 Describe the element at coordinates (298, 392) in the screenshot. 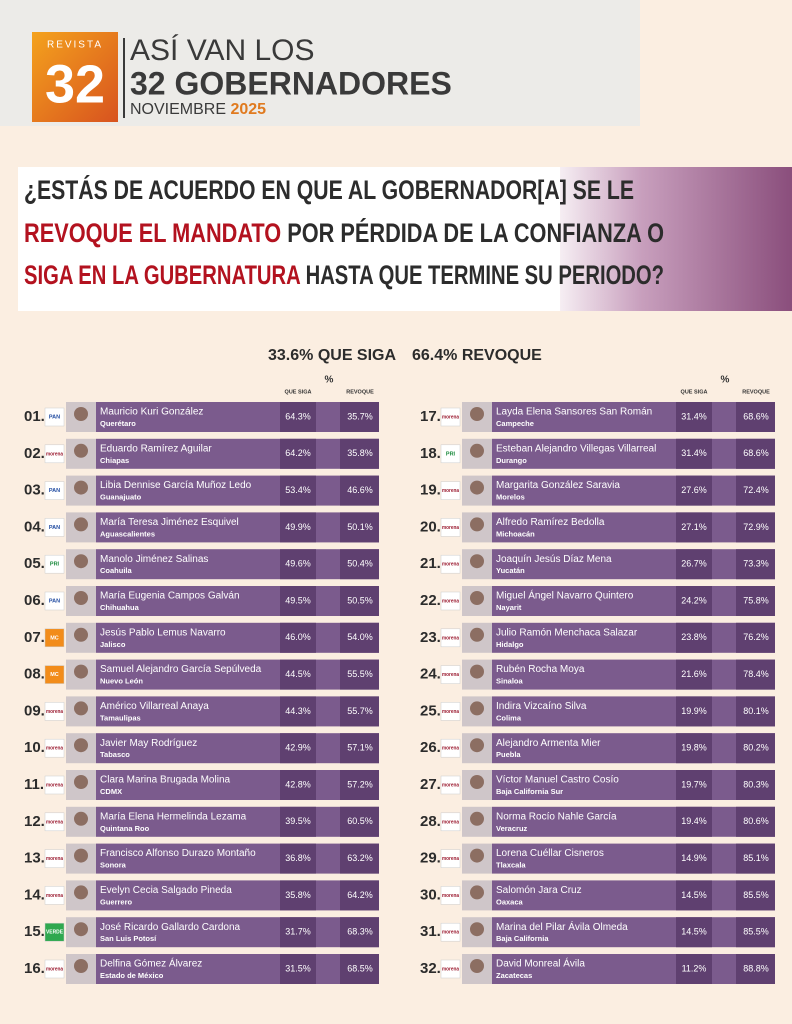

I see `column-header: QUE SIGA` at that location.